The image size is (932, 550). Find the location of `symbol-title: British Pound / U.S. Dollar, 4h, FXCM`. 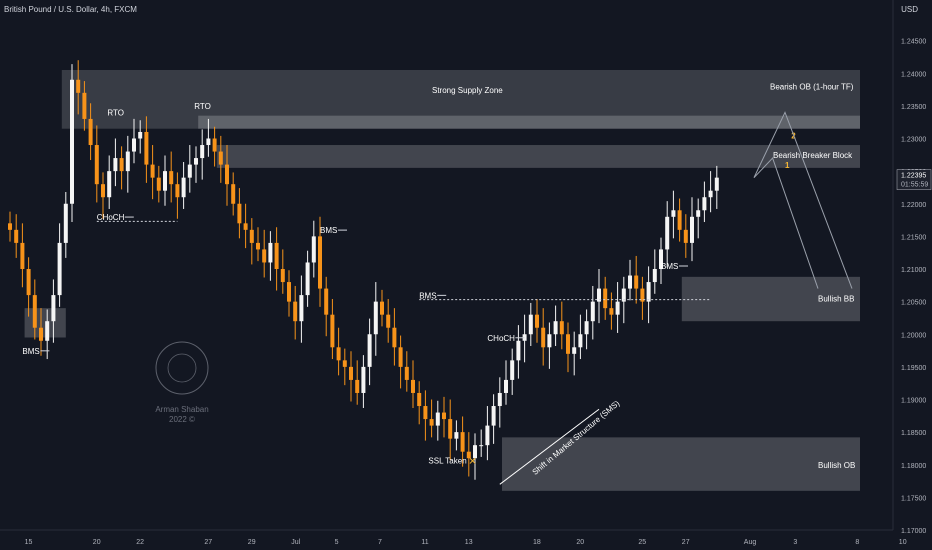

symbol-title: British Pound / U.S. Dollar, 4h, FXCM is located at coordinates (70, 9).